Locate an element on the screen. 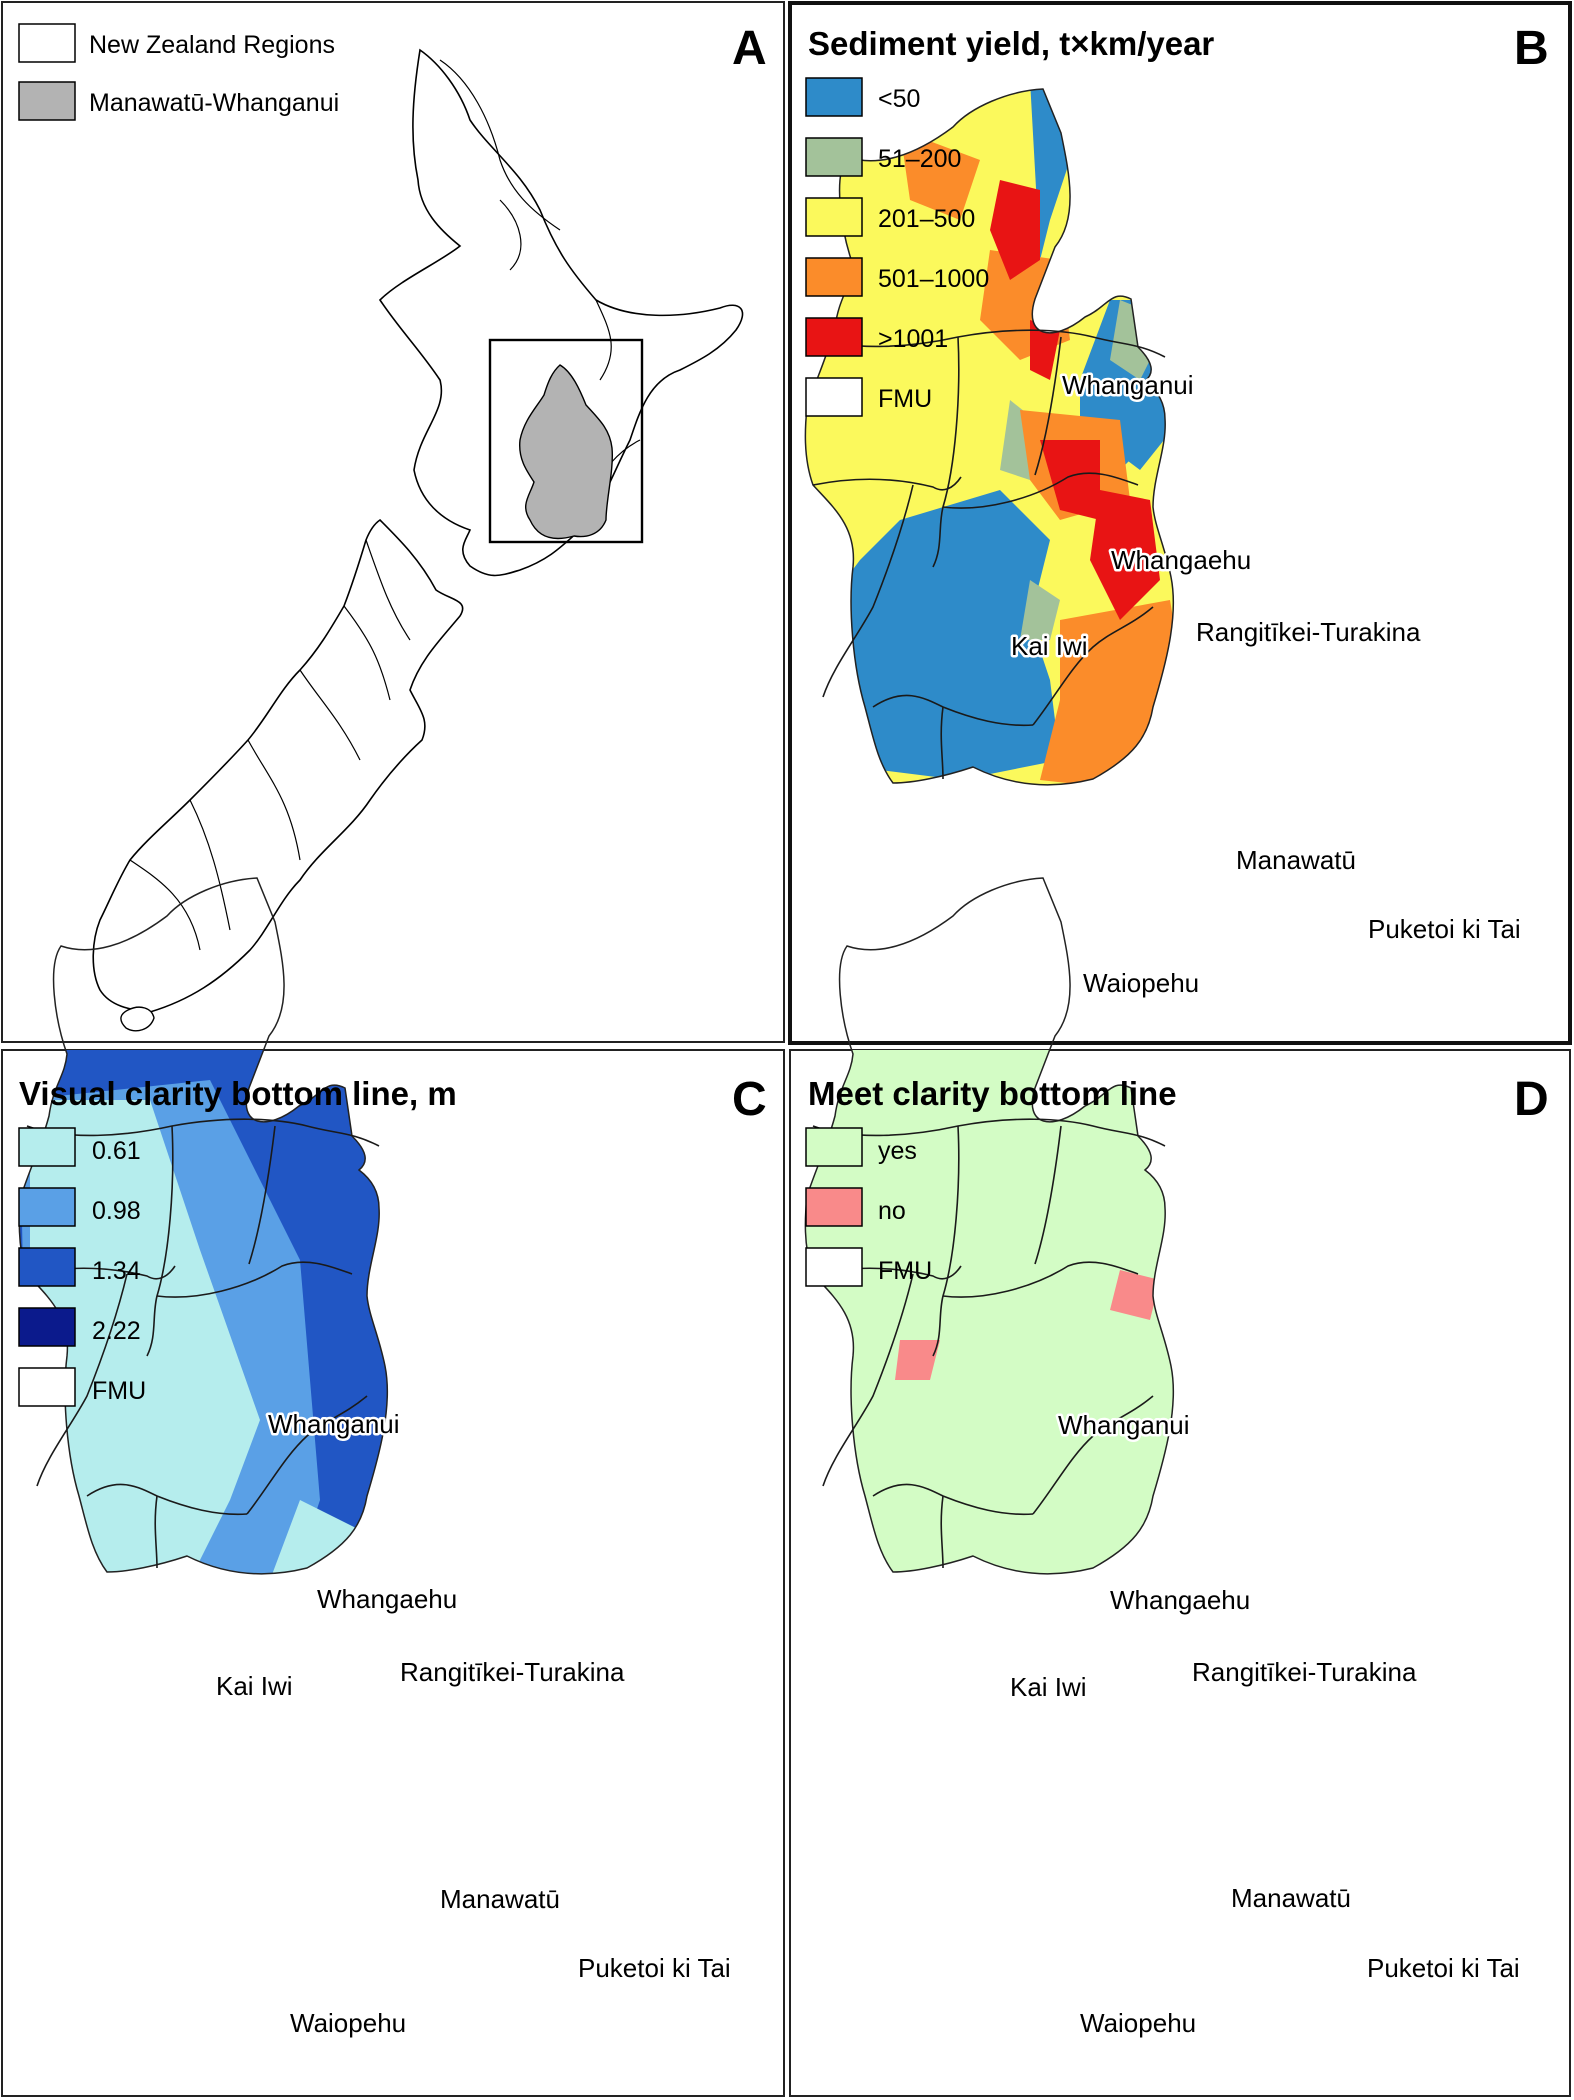 The image size is (1574, 2100). fmu-label-puketoi-d: Puketoi ki Tai is located at coordinates (1443, 1968).